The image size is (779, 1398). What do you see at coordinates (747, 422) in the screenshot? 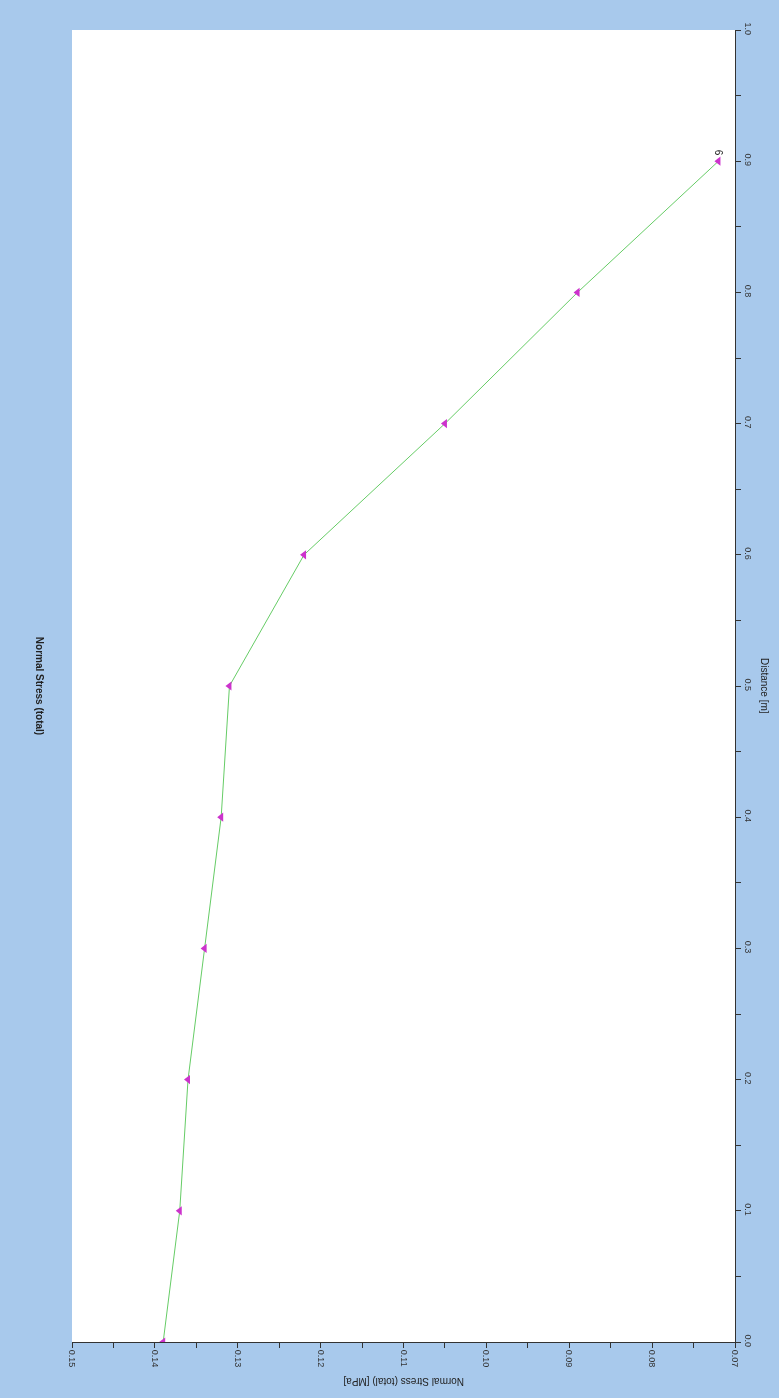
I see `y-tick-label: 0.7` at bounding box center [747, 422].